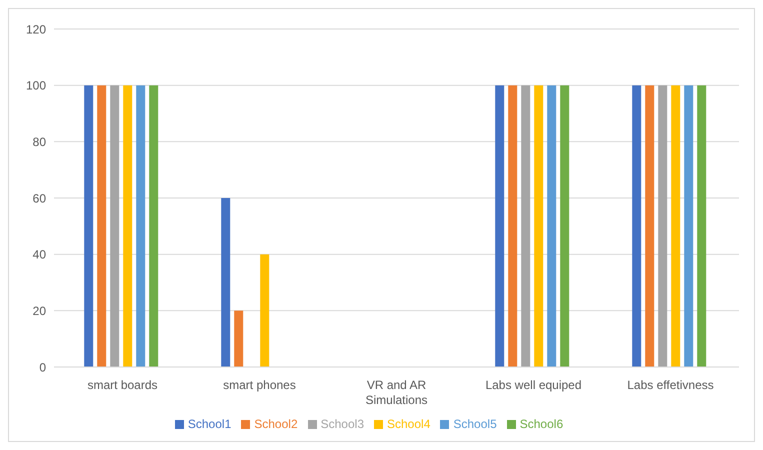 Image resolution: width=763 pixels, height=450 pixels. What do you see at coordinates (39, 141) in the screenshot?
I see `y-tick-label: 80` at bounding box center [39, 141].